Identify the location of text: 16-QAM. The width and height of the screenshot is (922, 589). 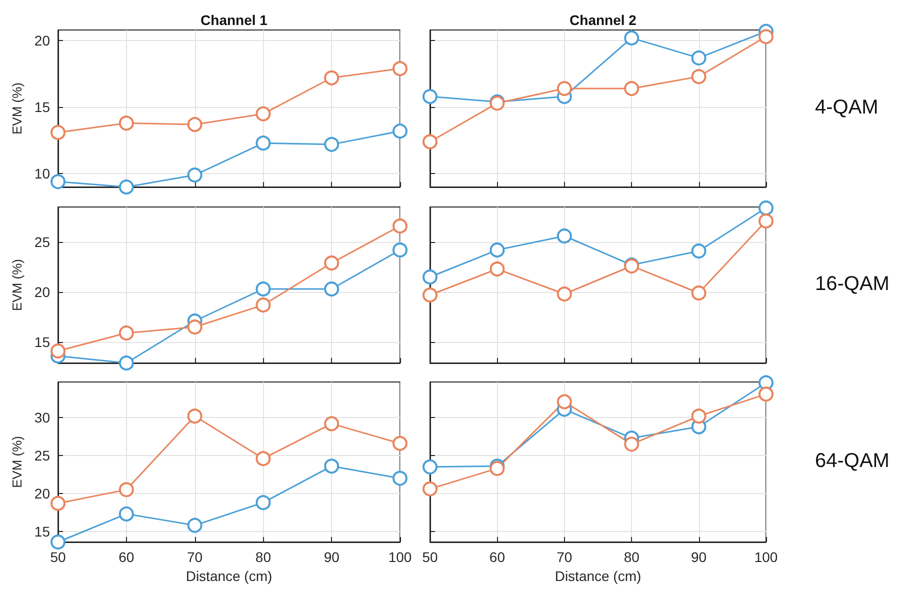
(852, 284).